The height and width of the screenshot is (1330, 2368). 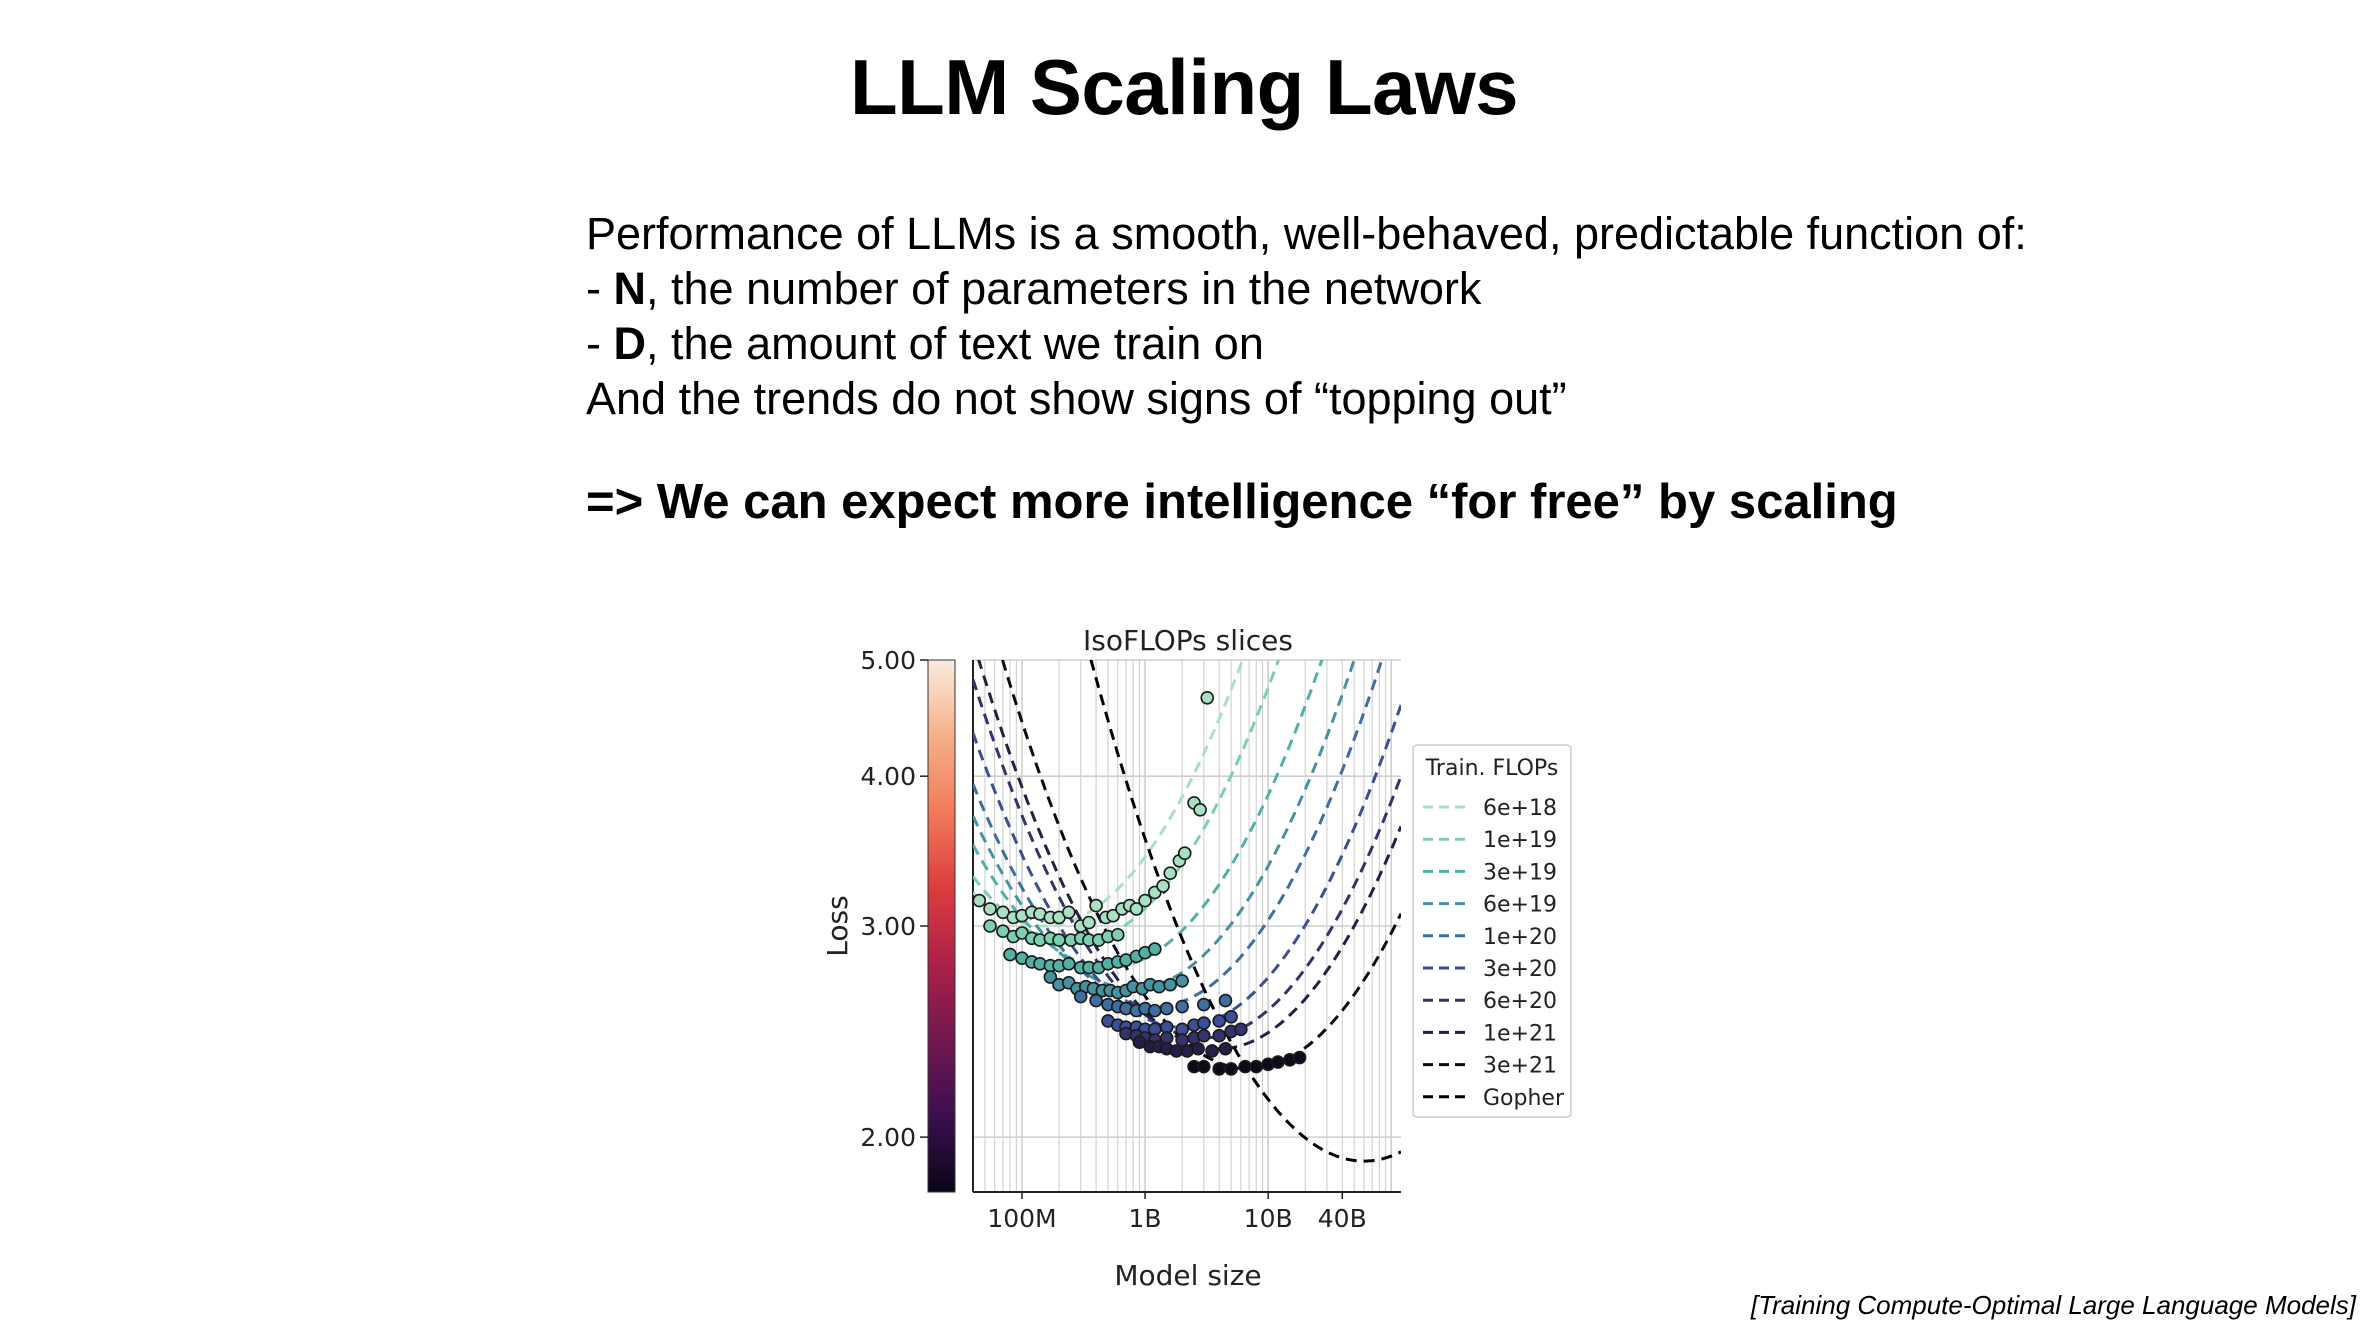 What do you see at coordinates (888, 1137) in the screenshot?
I see `y-tick-label: 2.00` at bounding box center [888, 1137].